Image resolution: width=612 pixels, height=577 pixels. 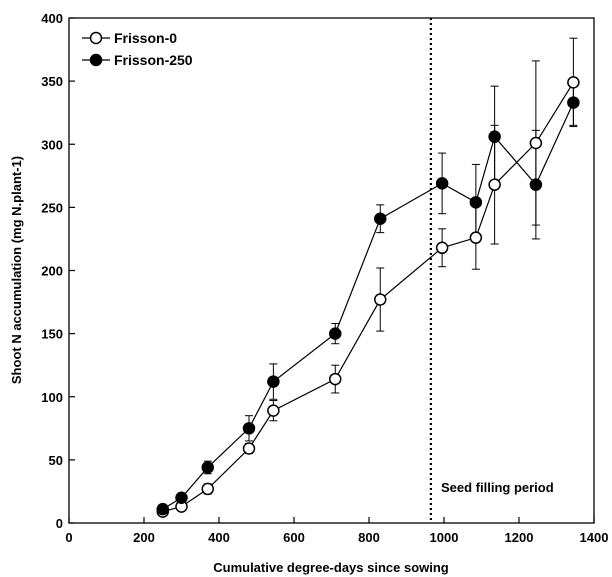 What do you see at coordinates (153, 60) in the screenshot?
I see `legend-label-frisson-250: Frisson-250` at bounding box center [153, 60].